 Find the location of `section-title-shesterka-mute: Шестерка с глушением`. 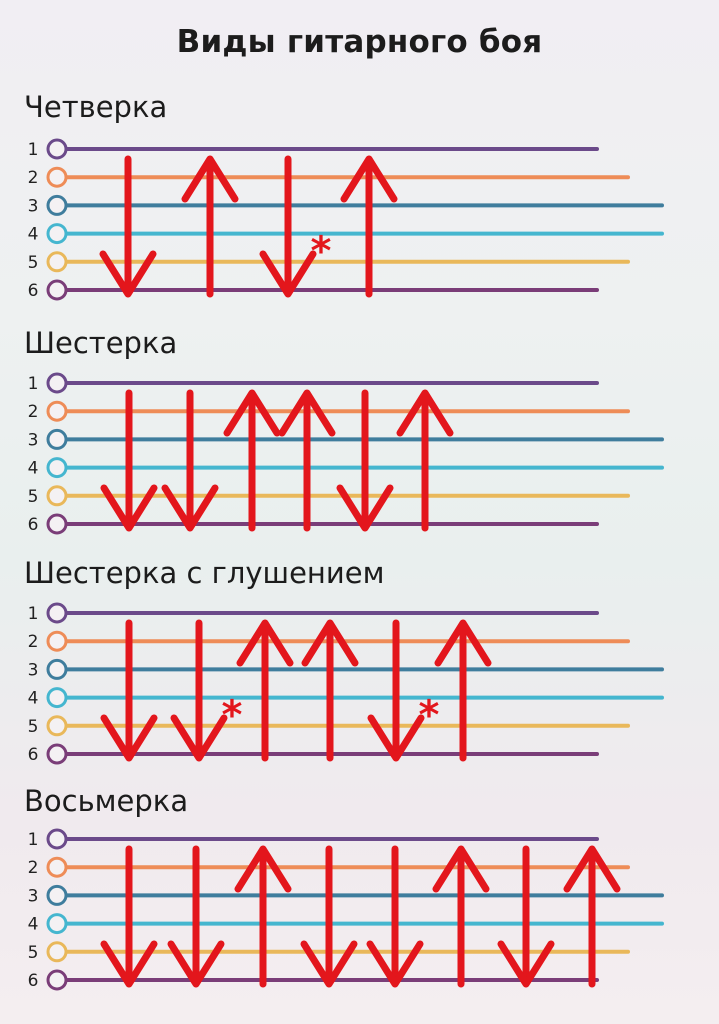

section-title-shesterka-mute: Шестерка с глушением is located at coordinates (204, 573).